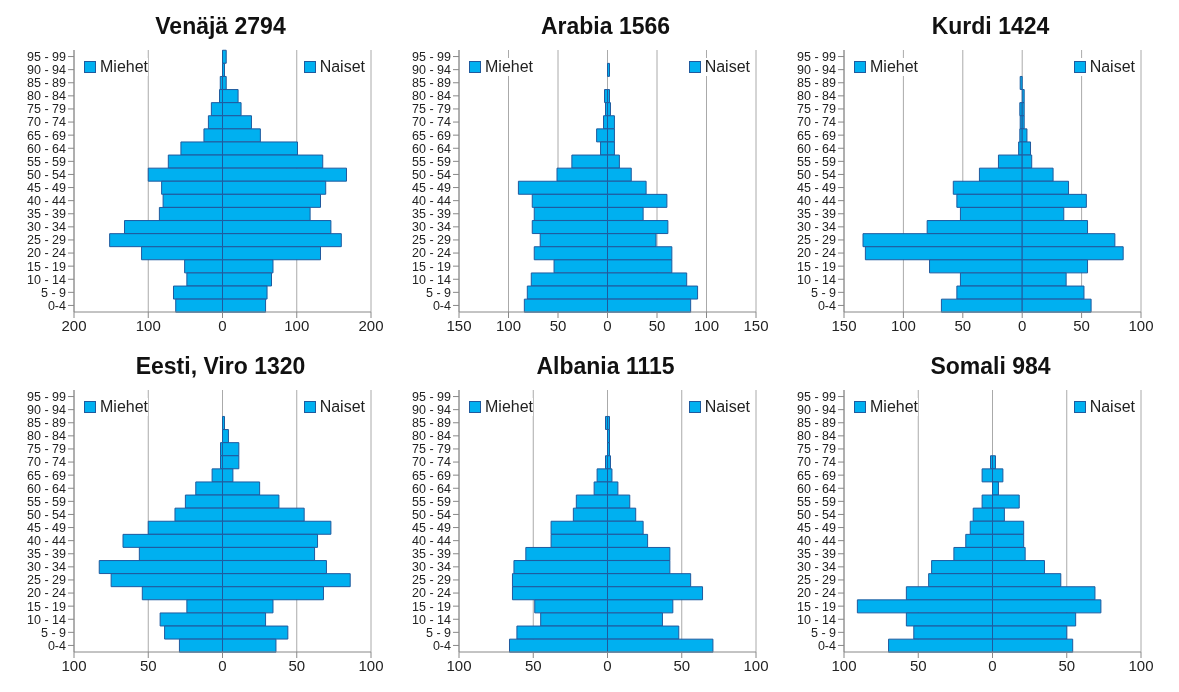 Image resolution: width=1179 pixels, height=692 pixels. I want to click on y-tick-label: 0-4, so click(57, 645).